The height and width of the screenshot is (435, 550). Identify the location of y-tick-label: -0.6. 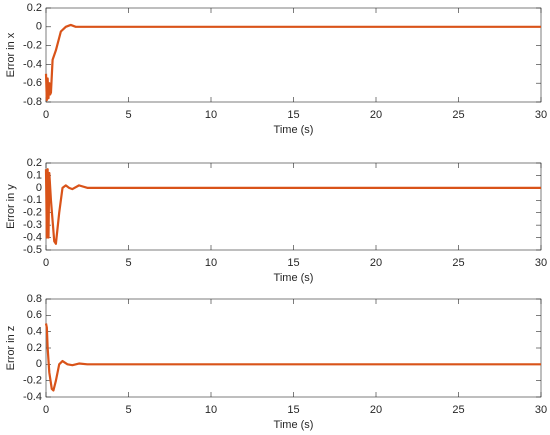
(32, 83).